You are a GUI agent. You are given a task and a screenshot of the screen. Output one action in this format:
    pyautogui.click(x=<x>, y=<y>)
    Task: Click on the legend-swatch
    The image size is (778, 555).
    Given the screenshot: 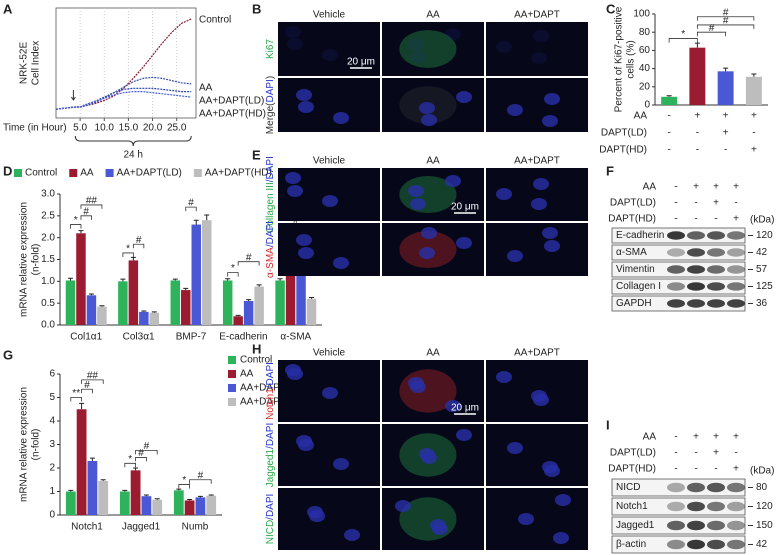 What is the action you would take?
    pyautogui.click(x=232, y=374)
    